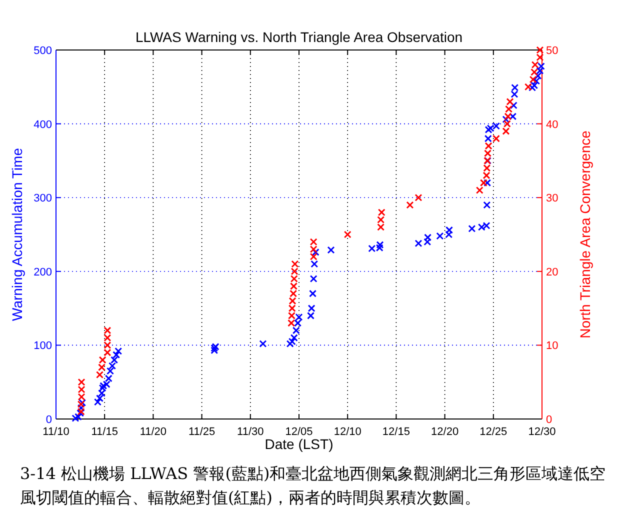 This screenshot has height=521, width=633. What do you see at coordinates (153, 432) in the screenshot?
I see `x-tick-label: 11/20` at bounding box center [153, 432].